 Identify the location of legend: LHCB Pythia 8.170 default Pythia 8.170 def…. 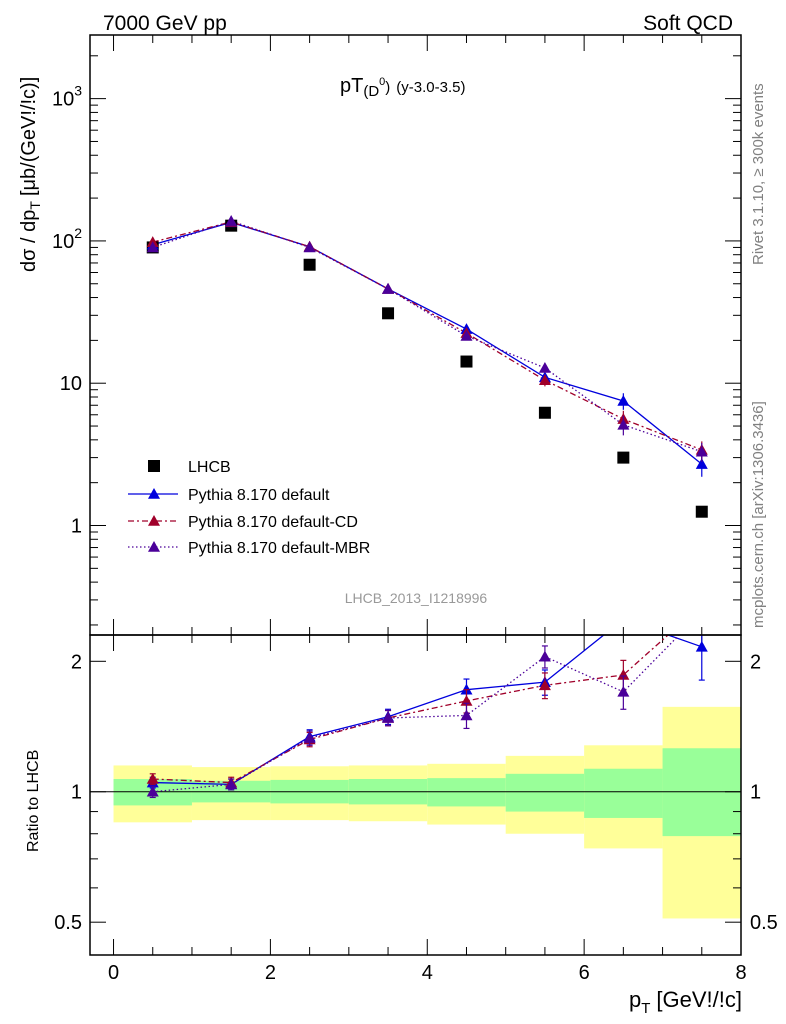
(249, 508).